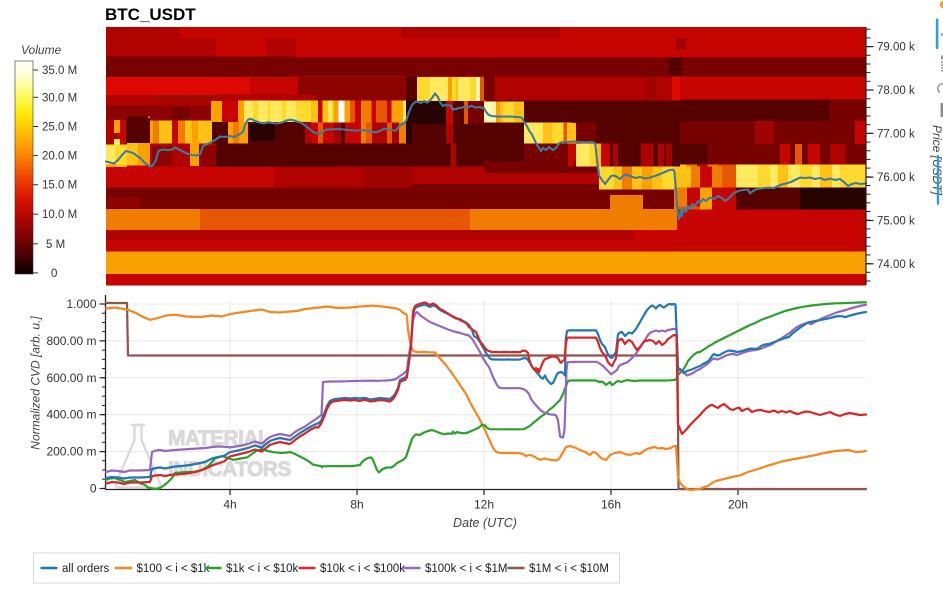 The height and width of the screenshot is (595, 943). What do you see at coordinates (466, 569) in the screenshot?
I see `svg-text: $100k < i < $1M` at bounding box center [466, 569].